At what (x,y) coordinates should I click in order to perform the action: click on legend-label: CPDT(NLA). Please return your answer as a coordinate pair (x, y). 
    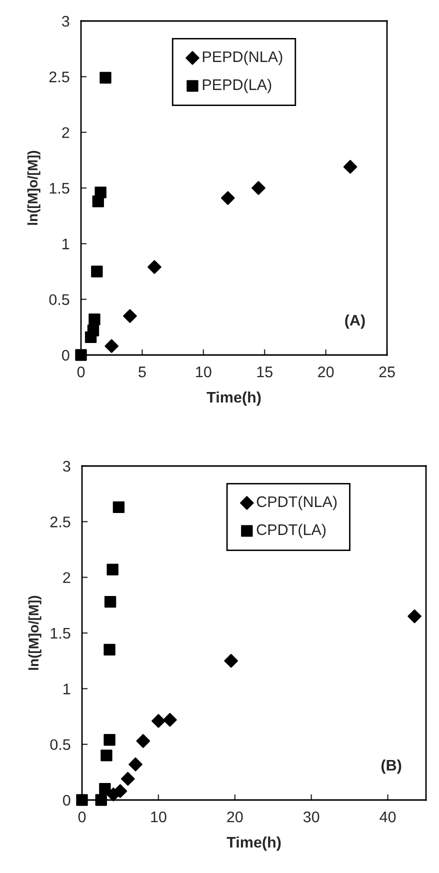
    Looking at the image, I should click on (296, 503).